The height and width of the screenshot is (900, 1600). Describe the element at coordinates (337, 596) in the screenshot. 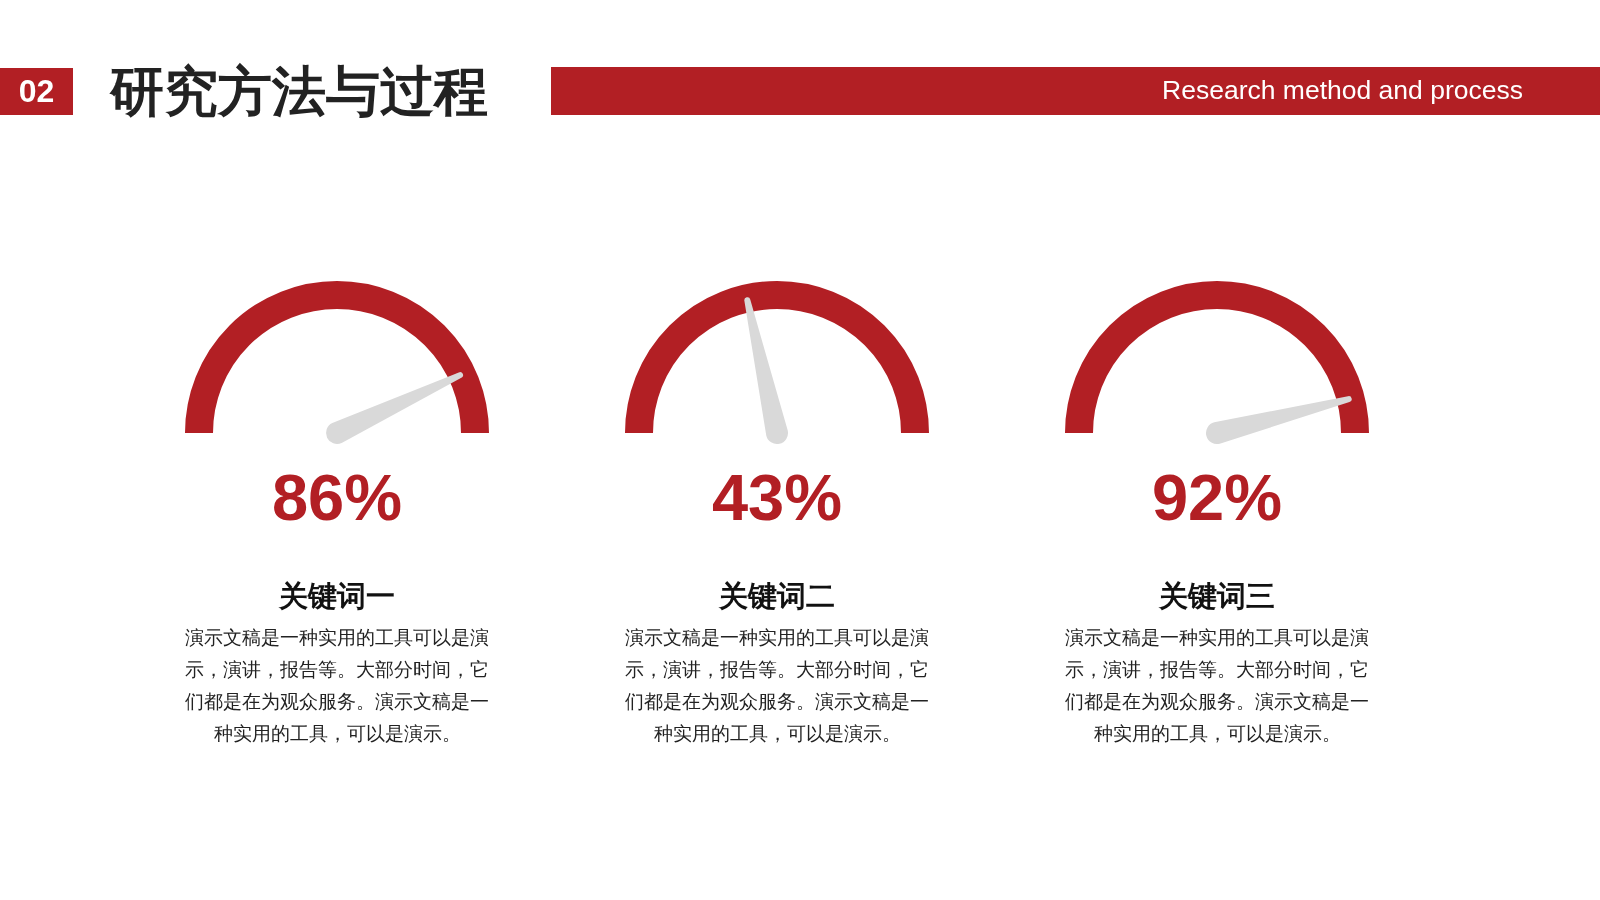

I see `category-label: 关键词一` at that location.